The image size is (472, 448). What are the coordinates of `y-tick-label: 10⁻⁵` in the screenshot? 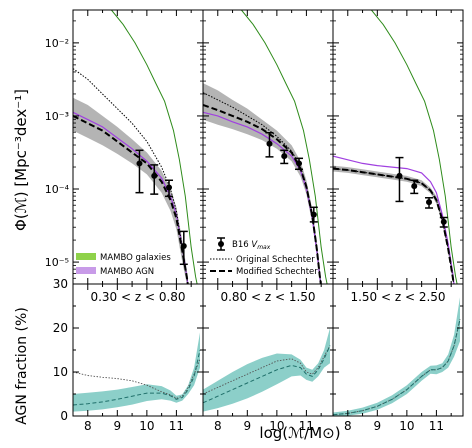 It's located at (57, 262).